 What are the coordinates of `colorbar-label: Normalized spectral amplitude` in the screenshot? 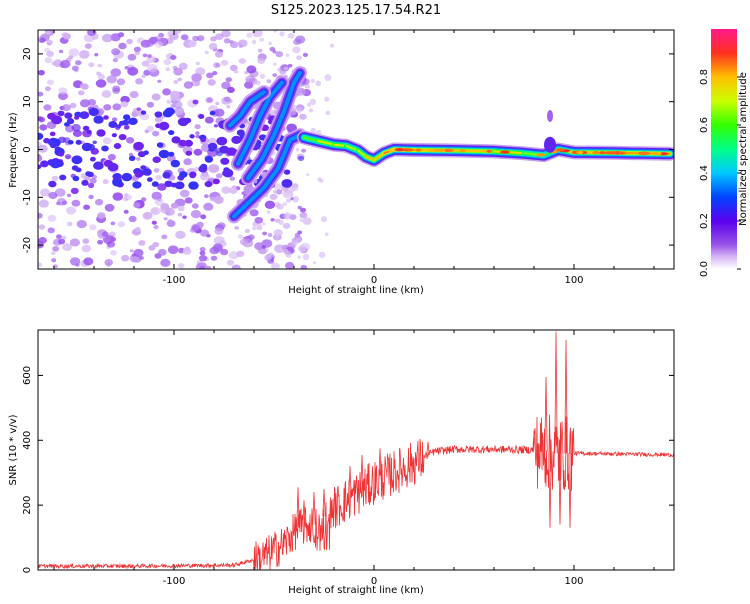 It's located at (743, 149).